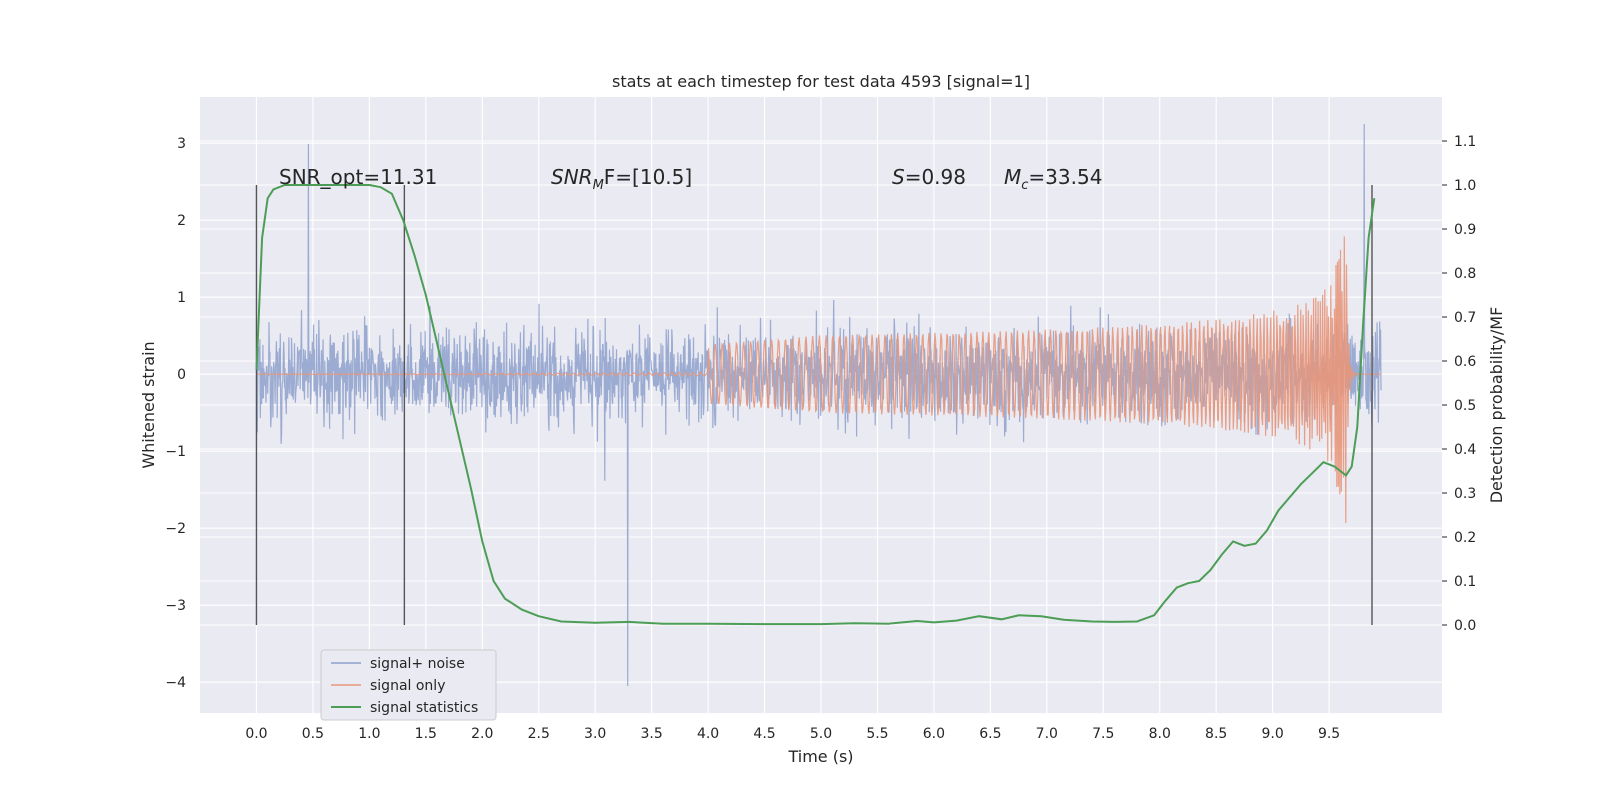  What do you see at coordinates (175, 452) in the screenshot?
I see `y-tick-label: −1` at bounding box center [175, 452].